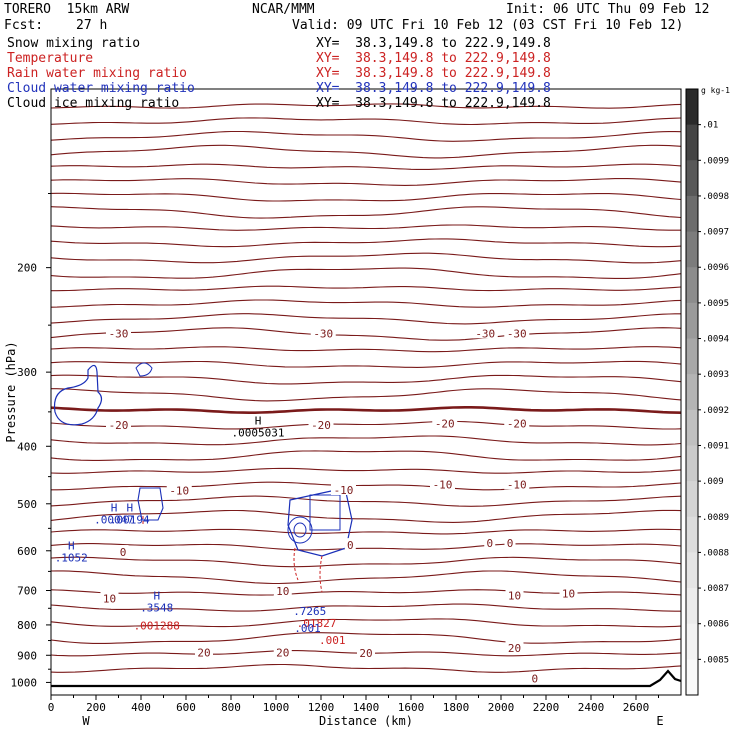 The width and height of the screenshot is (740, 740). Describe the element at coordinates (321, 574) in the screenshot. I see `rain-water-contour` at that location.